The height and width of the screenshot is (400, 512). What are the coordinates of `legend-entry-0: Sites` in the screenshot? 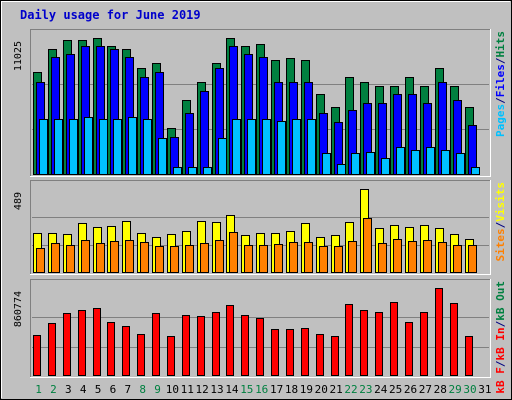 It's located at (500, 244).